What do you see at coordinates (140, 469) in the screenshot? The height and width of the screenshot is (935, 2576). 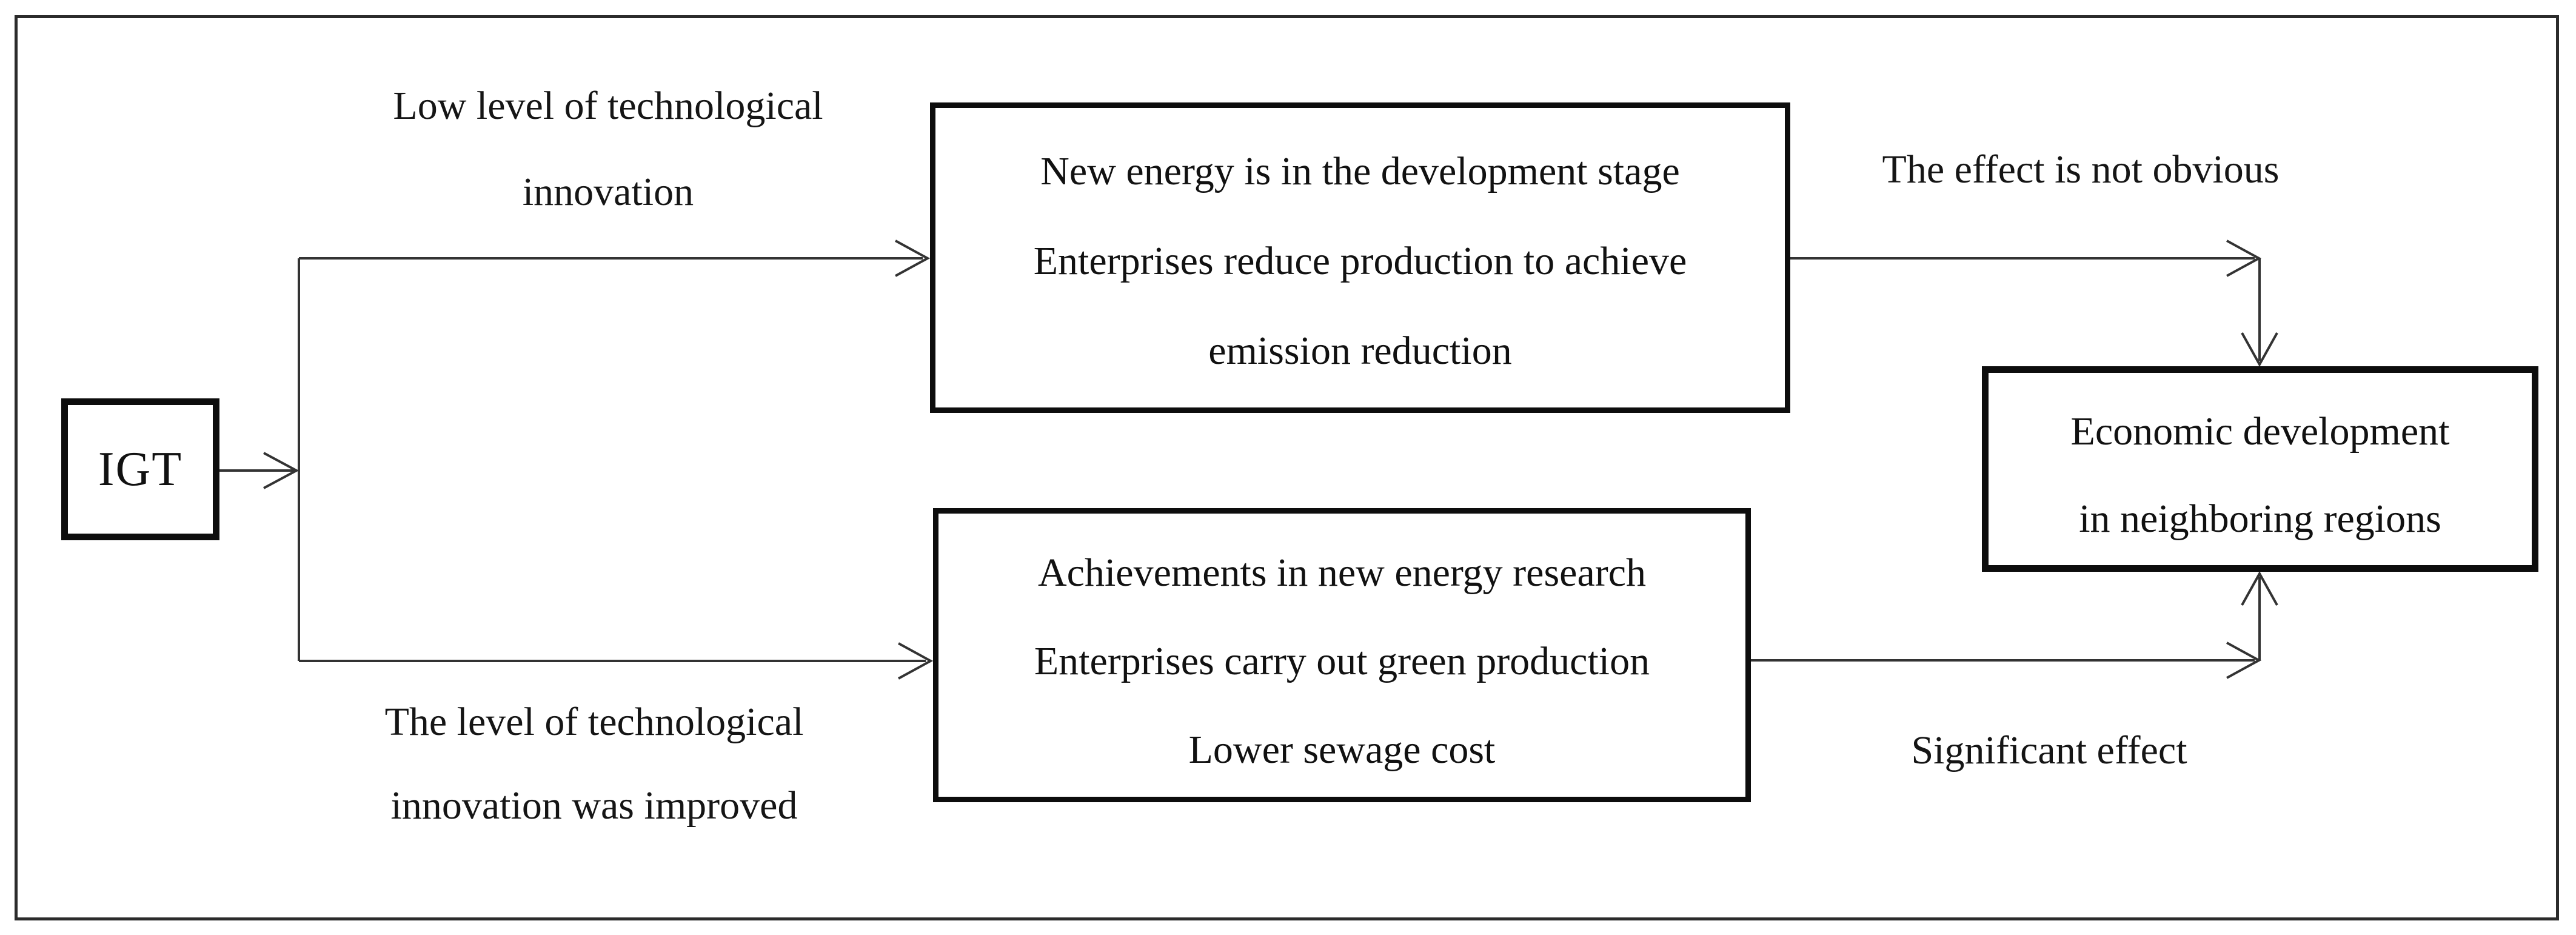 I see `igt-node: IGT` at bounding box center [140, 469].